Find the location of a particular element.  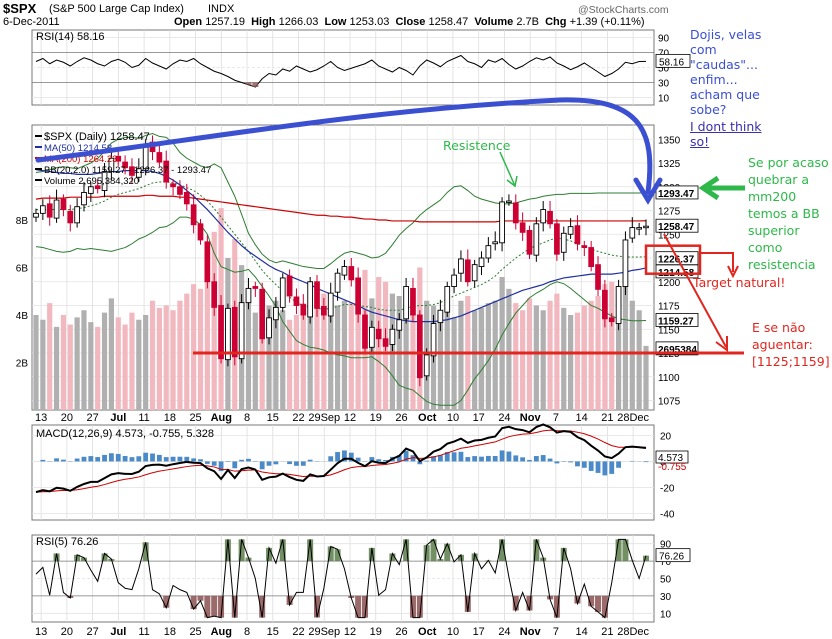

x-tick-label: 21 is located at coordinates (607, 632).